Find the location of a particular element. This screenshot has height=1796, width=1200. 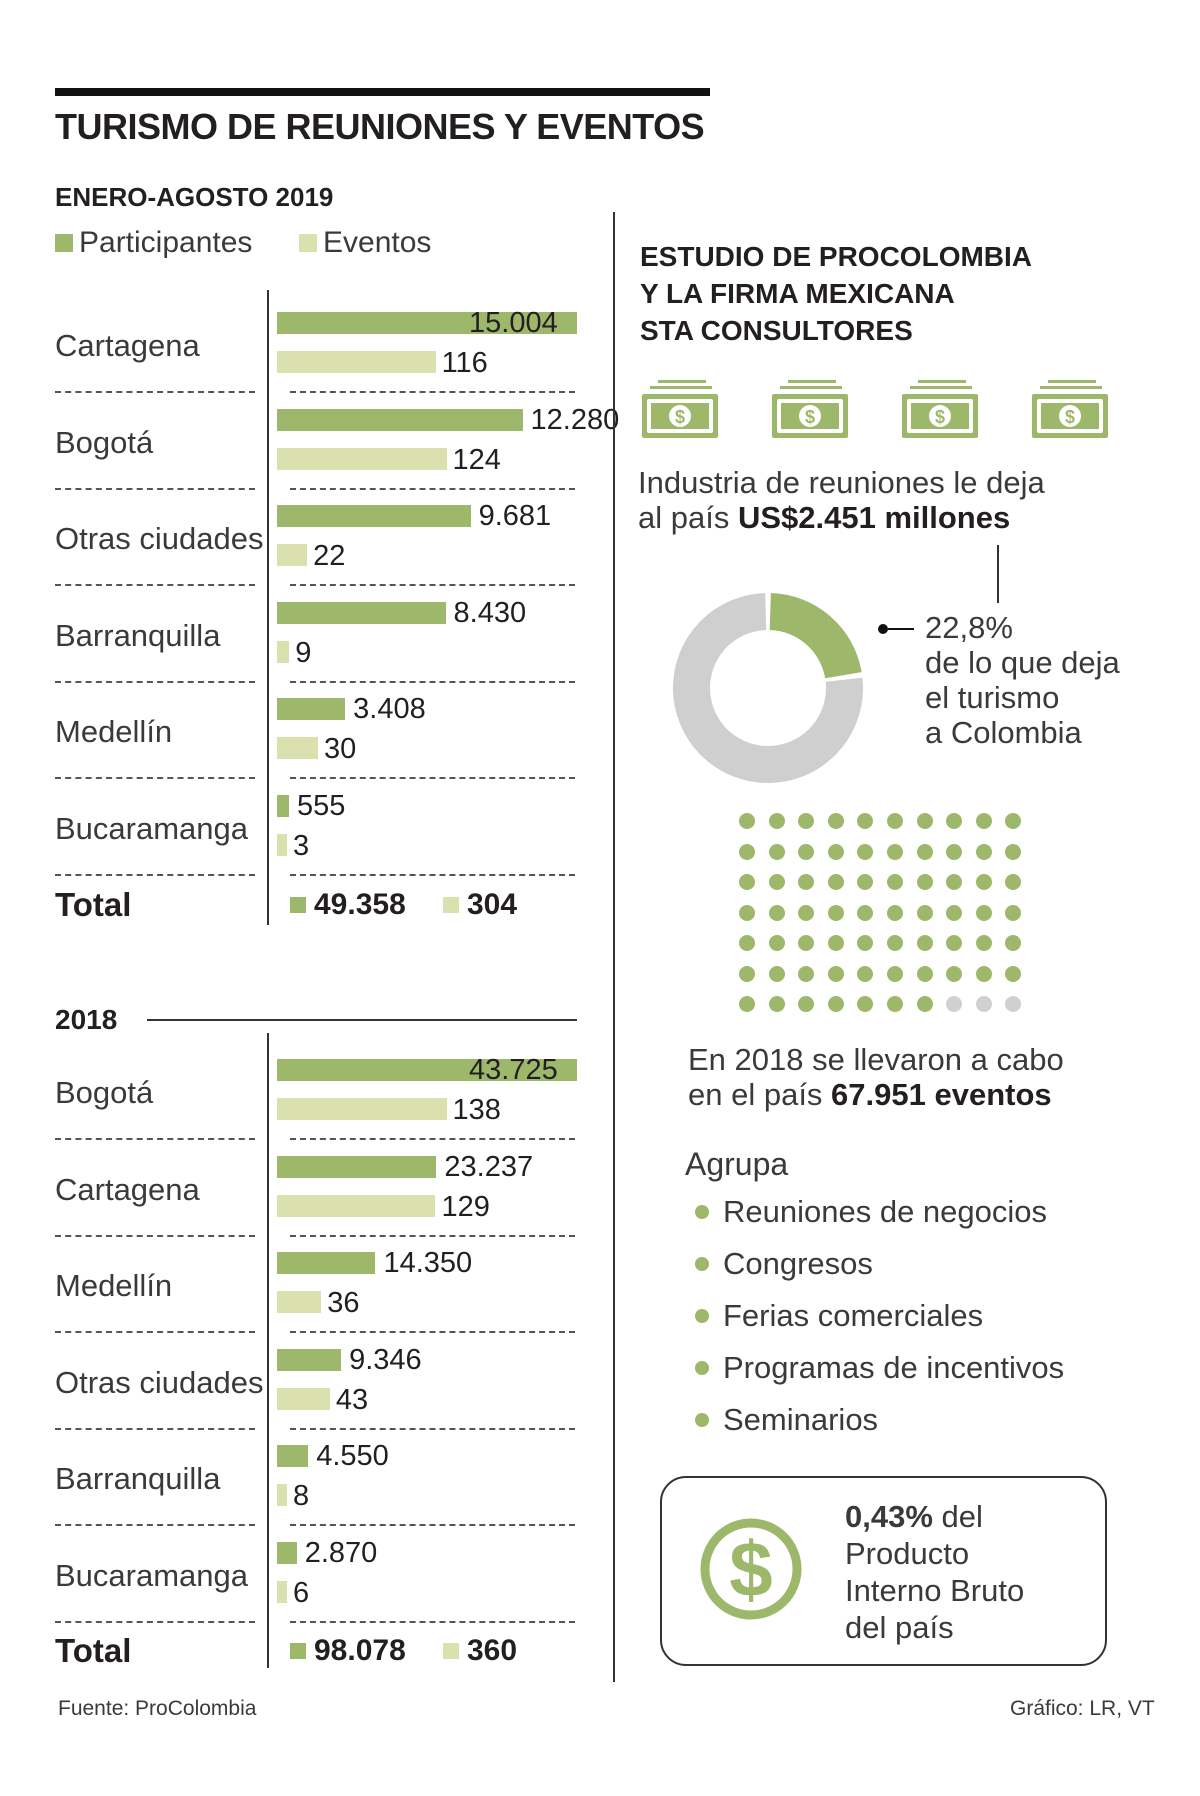

study-title-line: ESTUDIO DE PROCOLOMBIA is located at coordinates (836, 256).